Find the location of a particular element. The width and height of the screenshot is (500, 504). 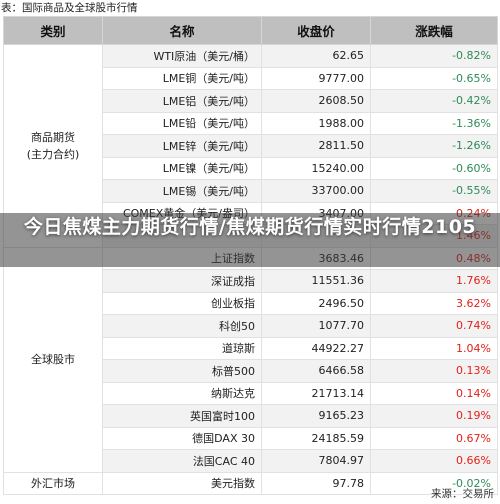

table-row: 道琼斯 44922.27 1.04% is located at coordinates (251, 348).